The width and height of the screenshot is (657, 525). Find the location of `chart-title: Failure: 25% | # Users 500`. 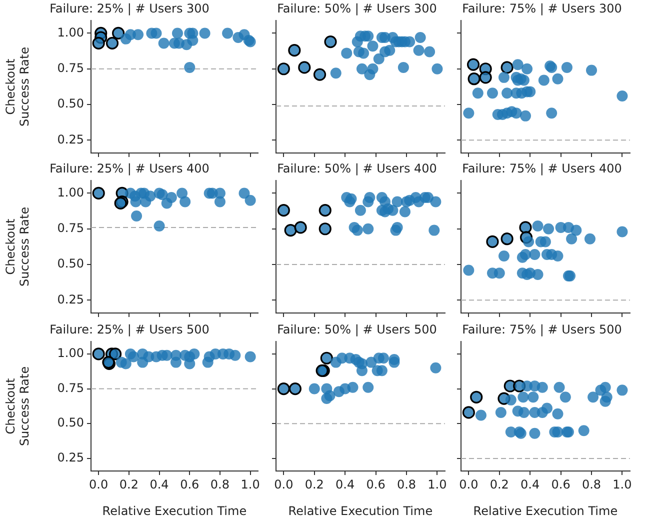

chart-title: Failure: 25% | # Users 500 is located at coordinates (130, 329).